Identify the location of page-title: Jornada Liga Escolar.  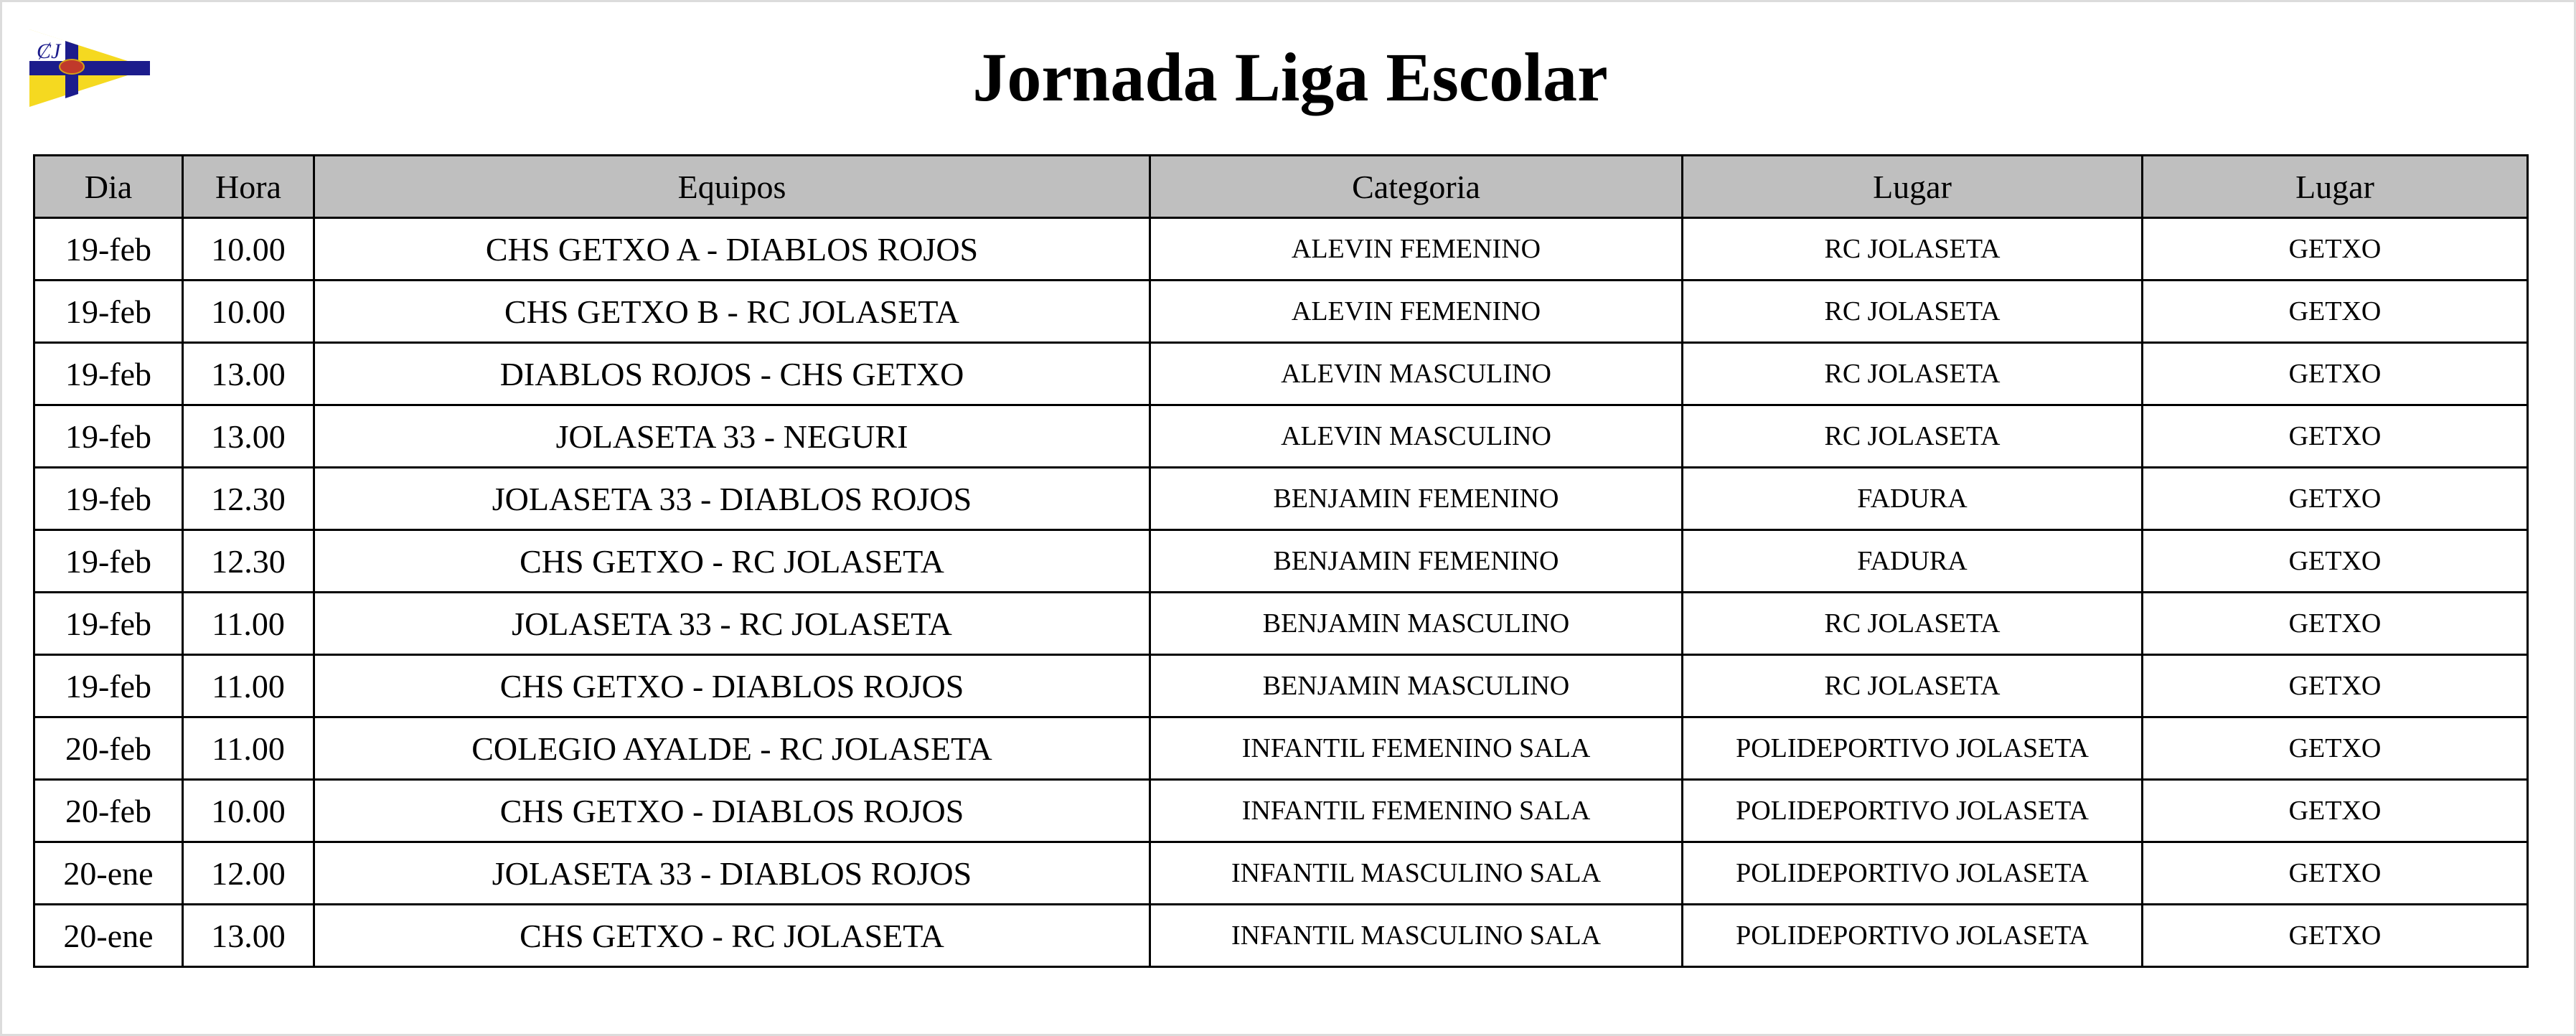
(1290, 77).